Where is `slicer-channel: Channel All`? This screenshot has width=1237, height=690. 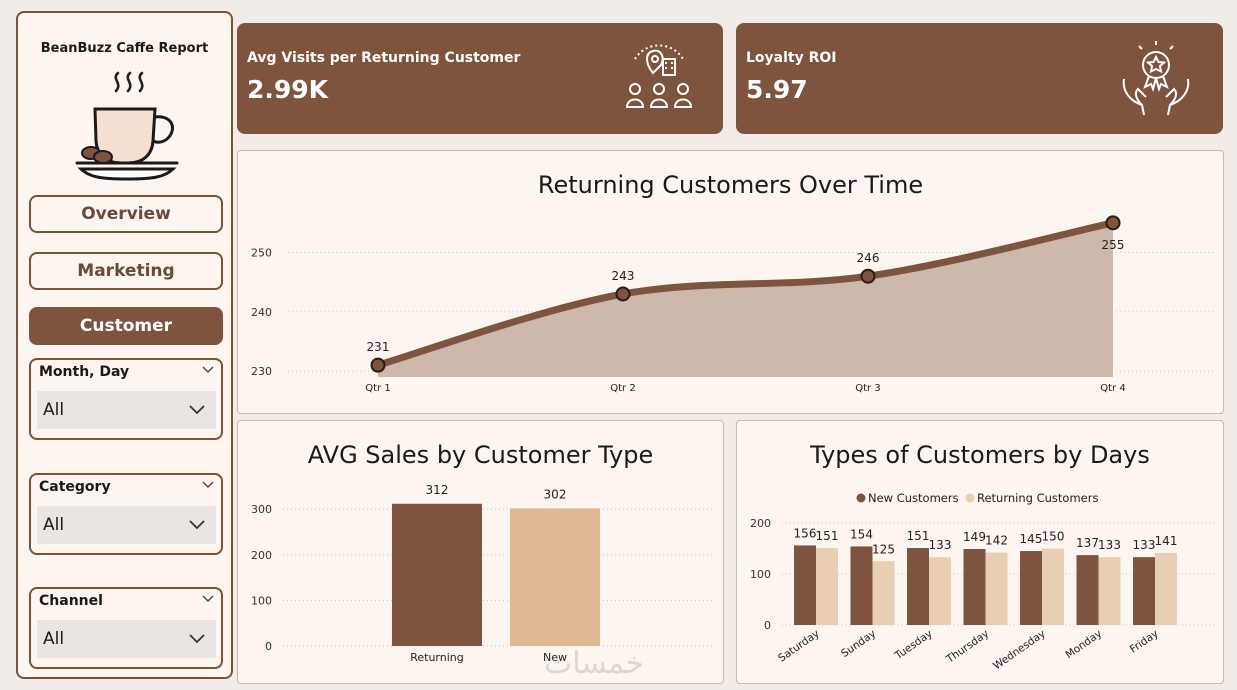 slicer-channel: Channel All is located at coordinates (126, 628).